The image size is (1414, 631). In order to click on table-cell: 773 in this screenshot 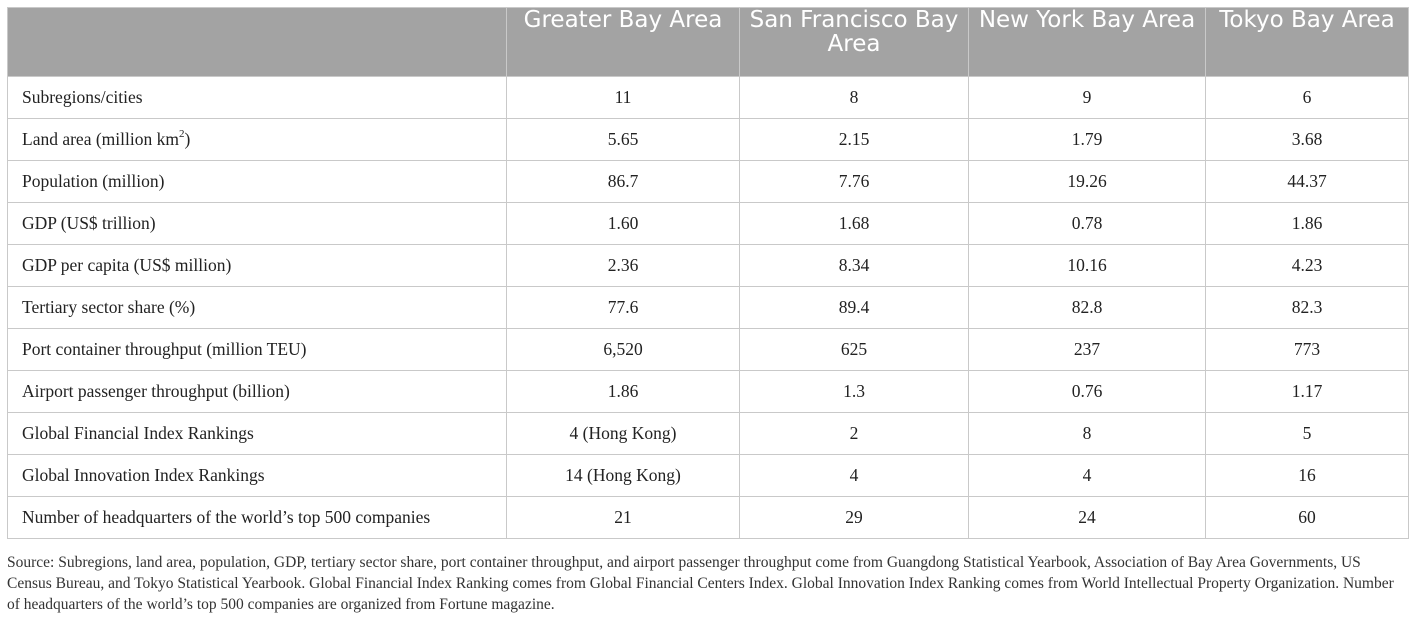, I will do `click(1307, 349)`.